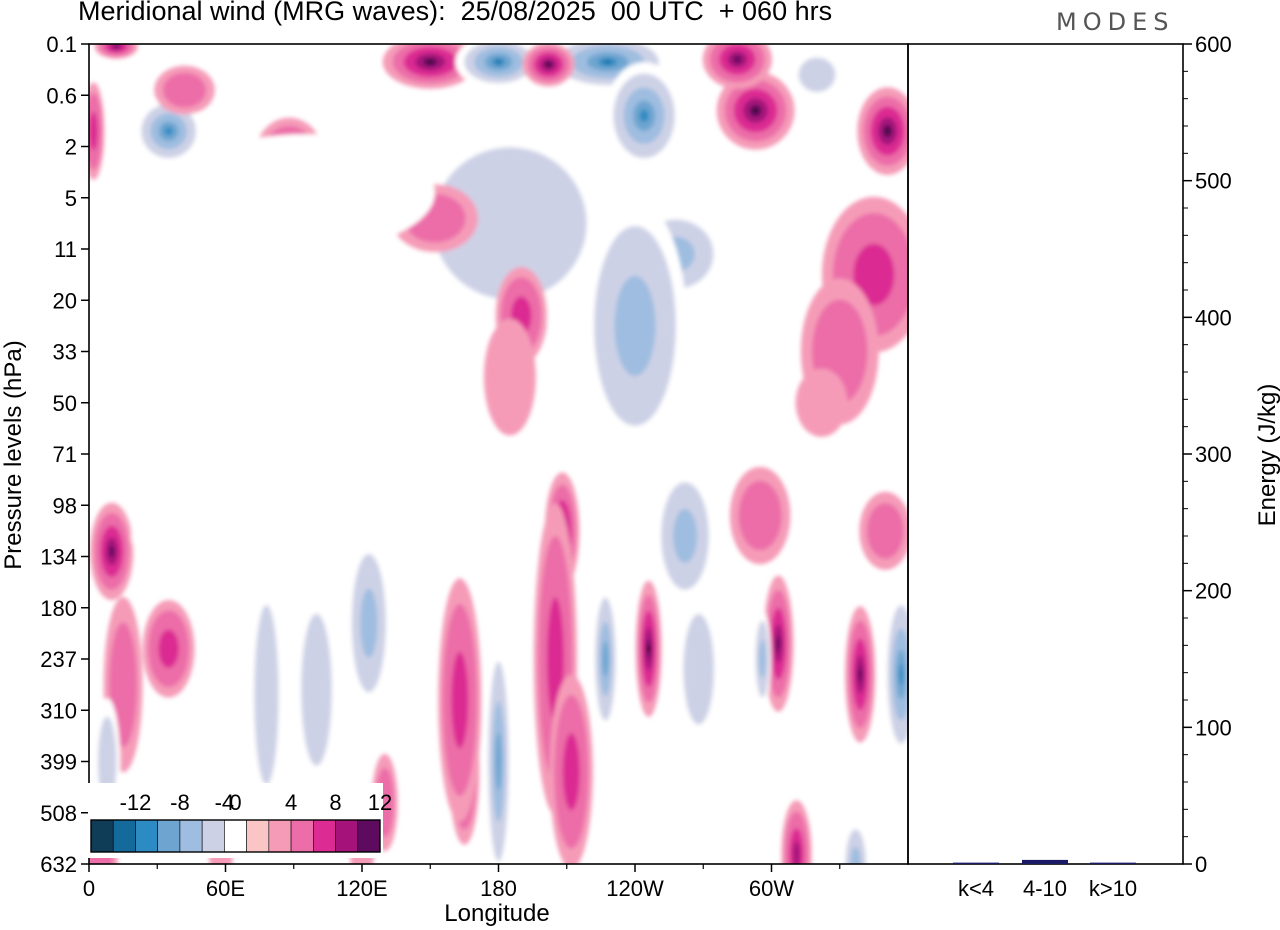 The height and width of the screenshot is (930, 1280). I want to click on y-tick-label: 20, so click(65, 300).